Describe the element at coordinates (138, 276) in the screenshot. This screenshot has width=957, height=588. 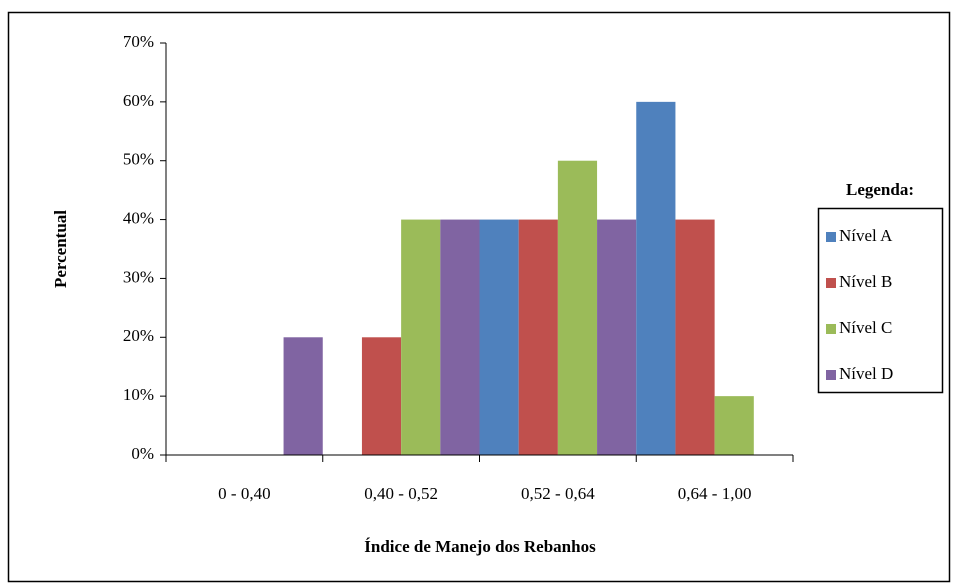
I see `y-tick-label: 30%` at that location.